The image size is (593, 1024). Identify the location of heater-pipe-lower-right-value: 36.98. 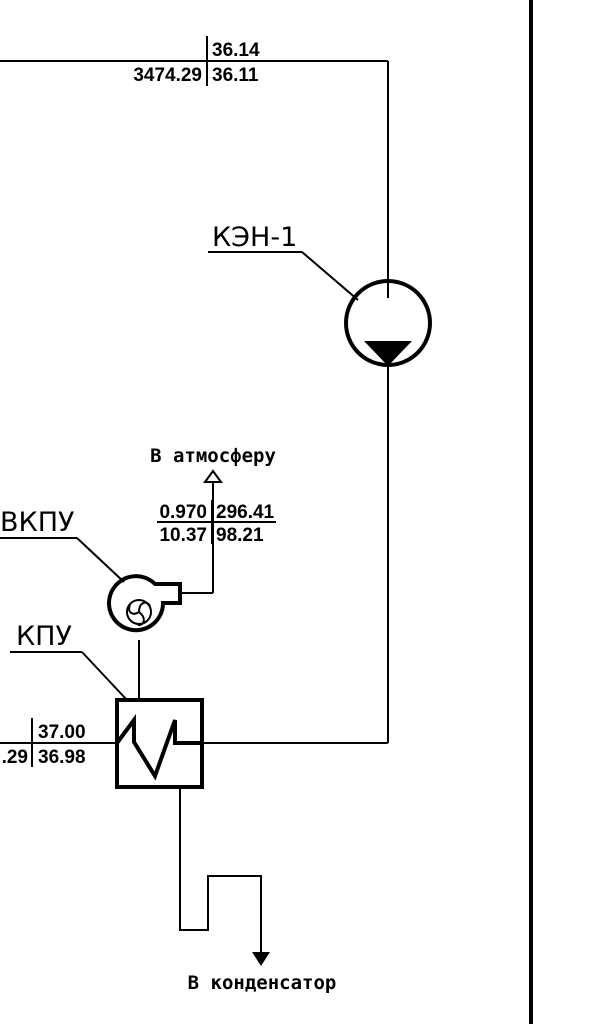
(62, 757).